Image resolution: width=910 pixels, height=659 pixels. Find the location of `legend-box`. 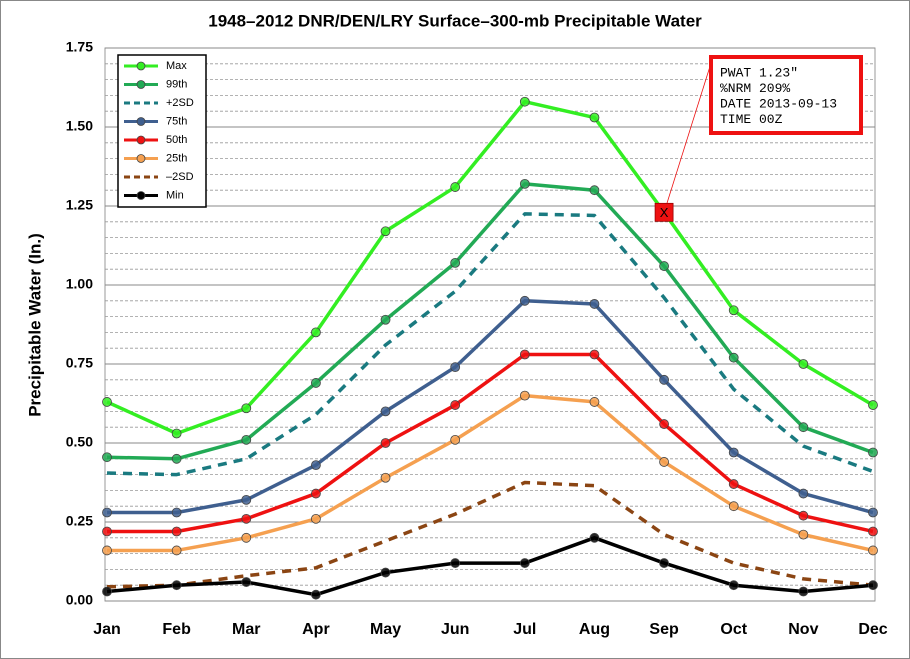

legend-box is located at coordinates (162, 131).